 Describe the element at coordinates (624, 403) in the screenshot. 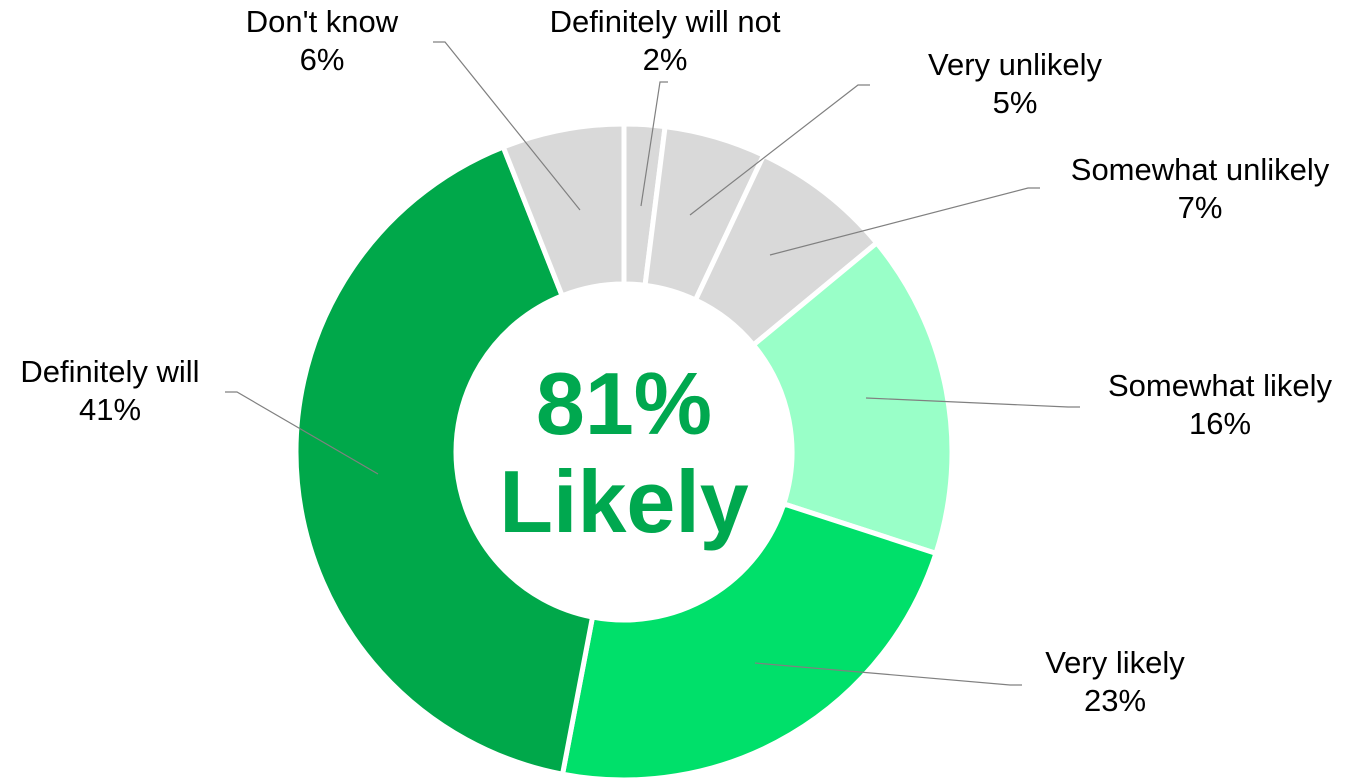

I see `center-value: 81%` at that location.